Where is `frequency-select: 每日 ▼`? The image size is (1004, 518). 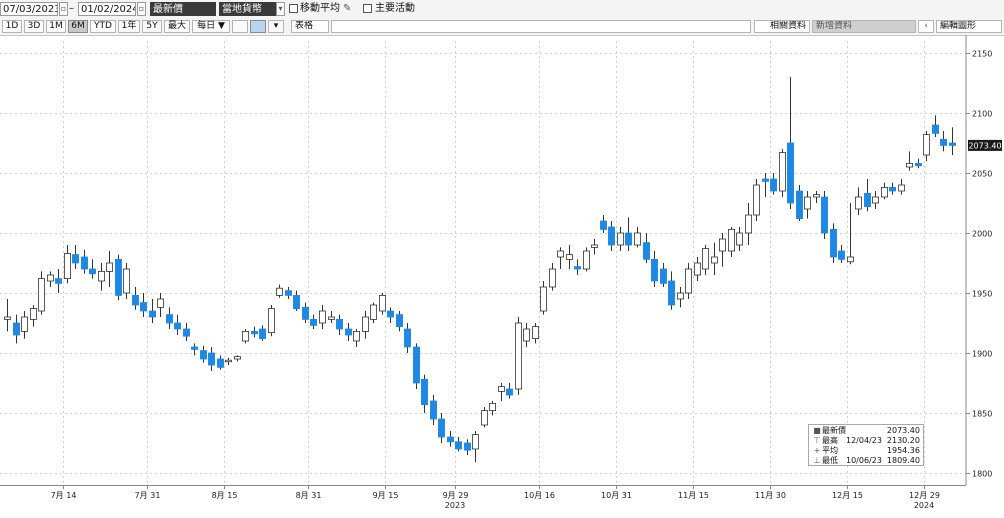
frequency-select: 每日 ▼ is located at coordinates (211, 26).